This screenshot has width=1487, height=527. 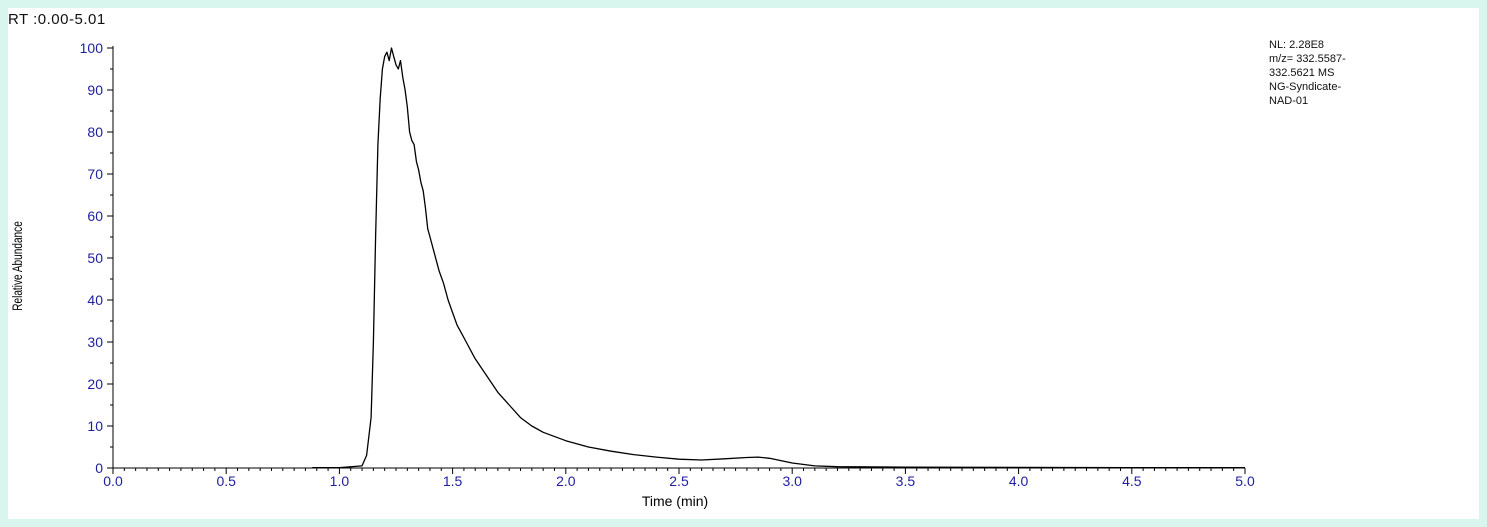 I want to click on x-tick-label: 1.0, so click(x=340, y=481).